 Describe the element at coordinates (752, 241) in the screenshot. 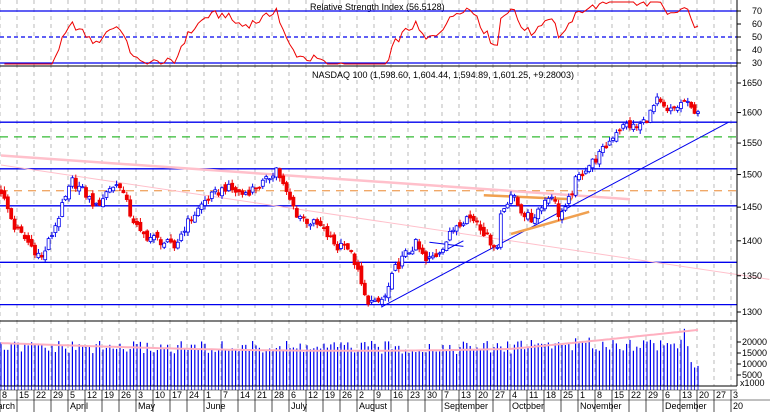

I see `price-tick-label: 1400` at that location.